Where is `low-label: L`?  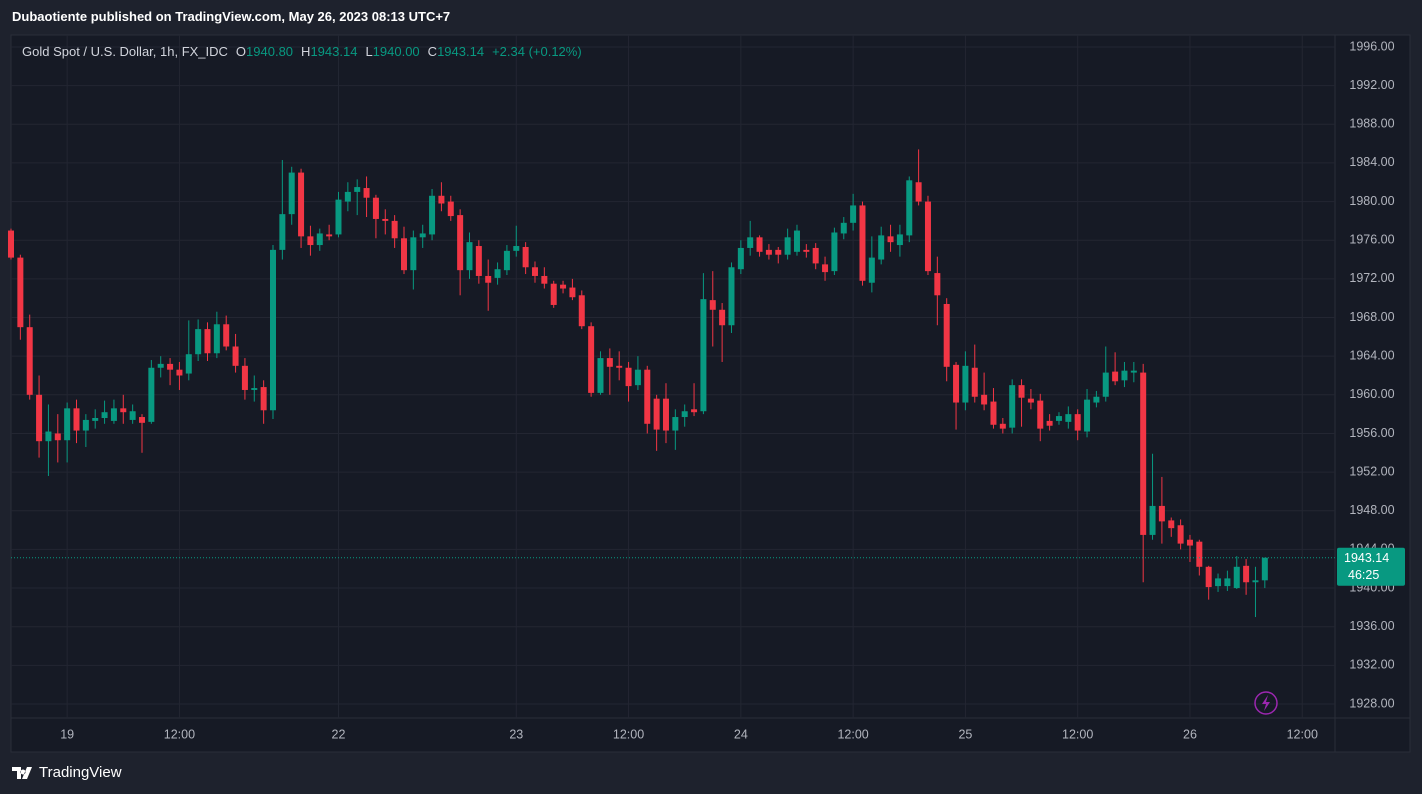
low-label: L is located at coordinates (369, 51).